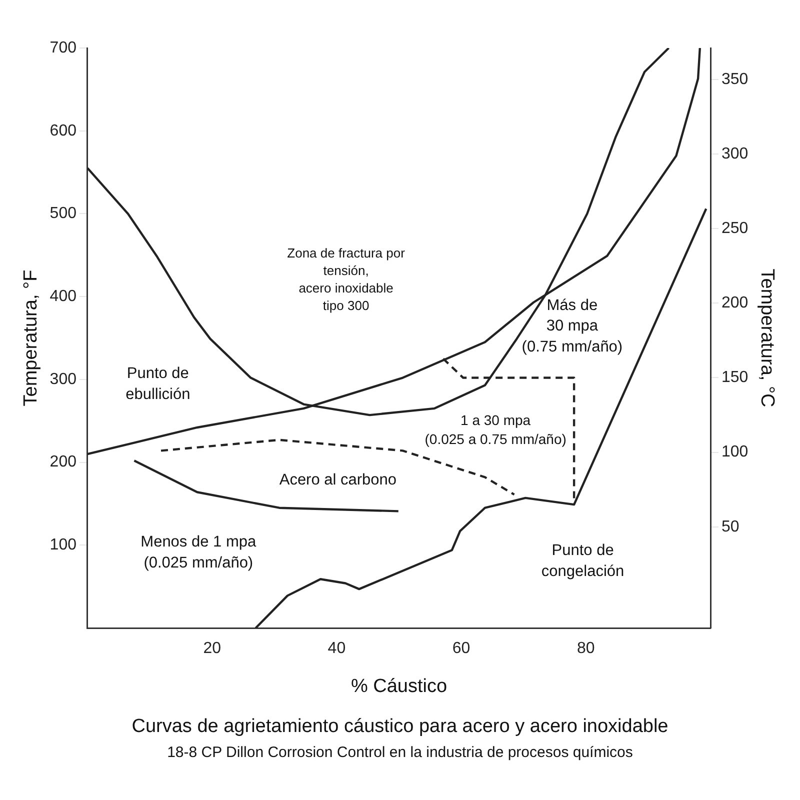  I want to click on y2-tick-label: 50, so click(731, 527).